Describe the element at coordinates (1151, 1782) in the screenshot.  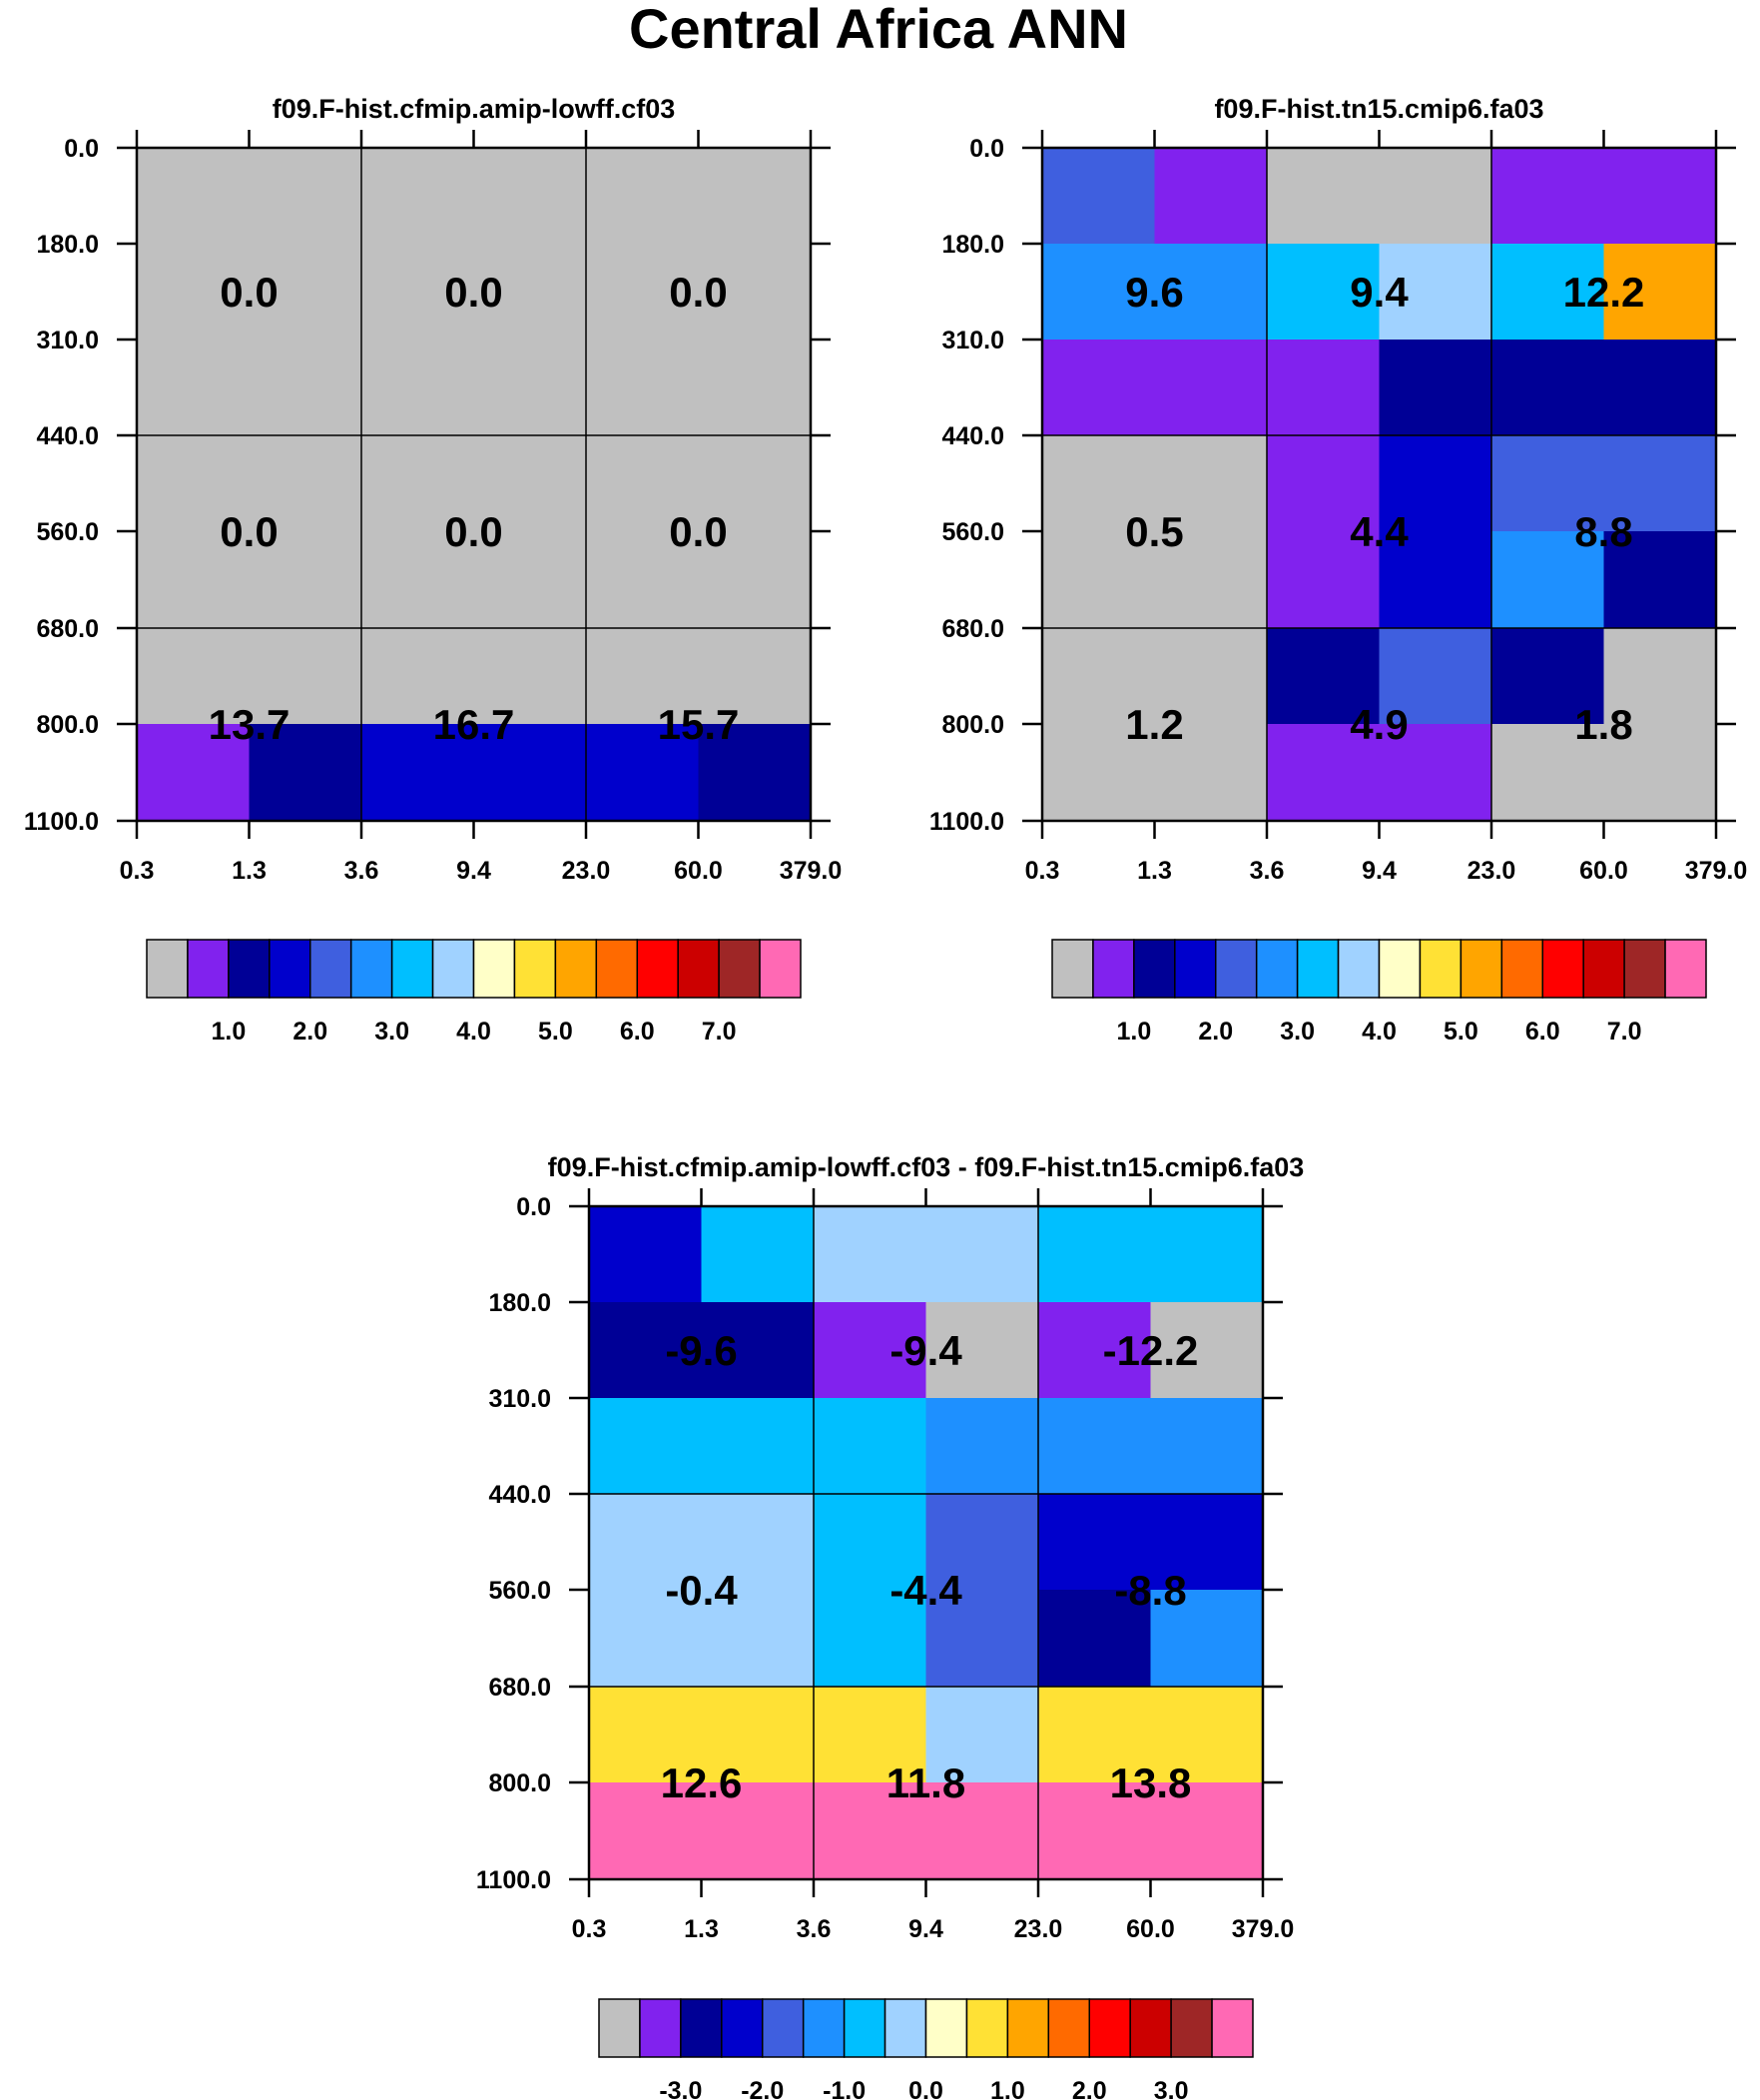
I see `cell-value-label: 13.8` at that location.